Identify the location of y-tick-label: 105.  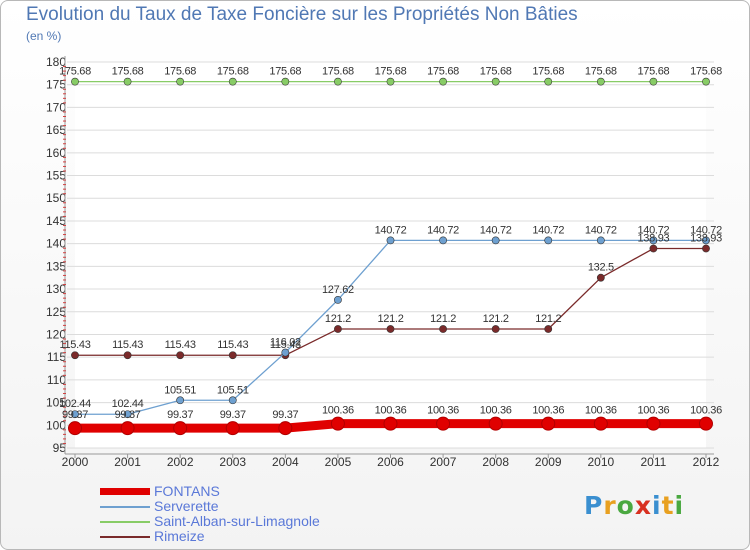
(56, 403).